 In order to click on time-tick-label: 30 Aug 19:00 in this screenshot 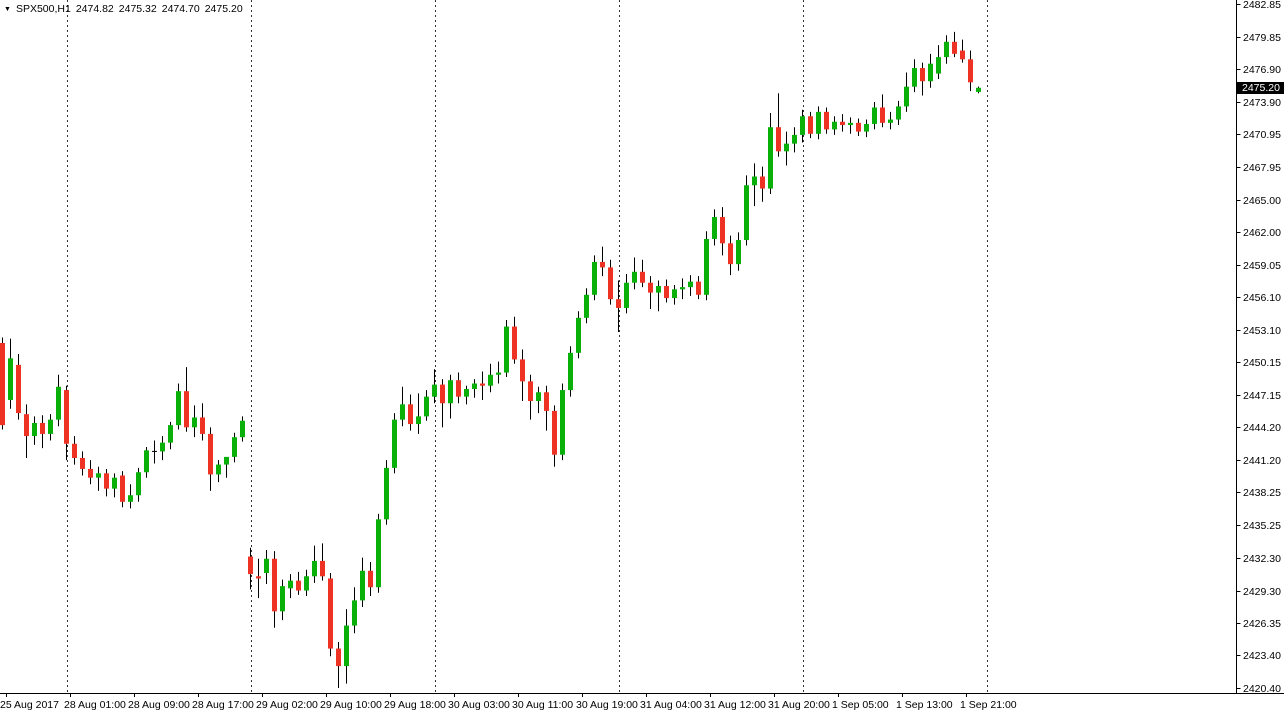, I will do `click(607, 705)`.